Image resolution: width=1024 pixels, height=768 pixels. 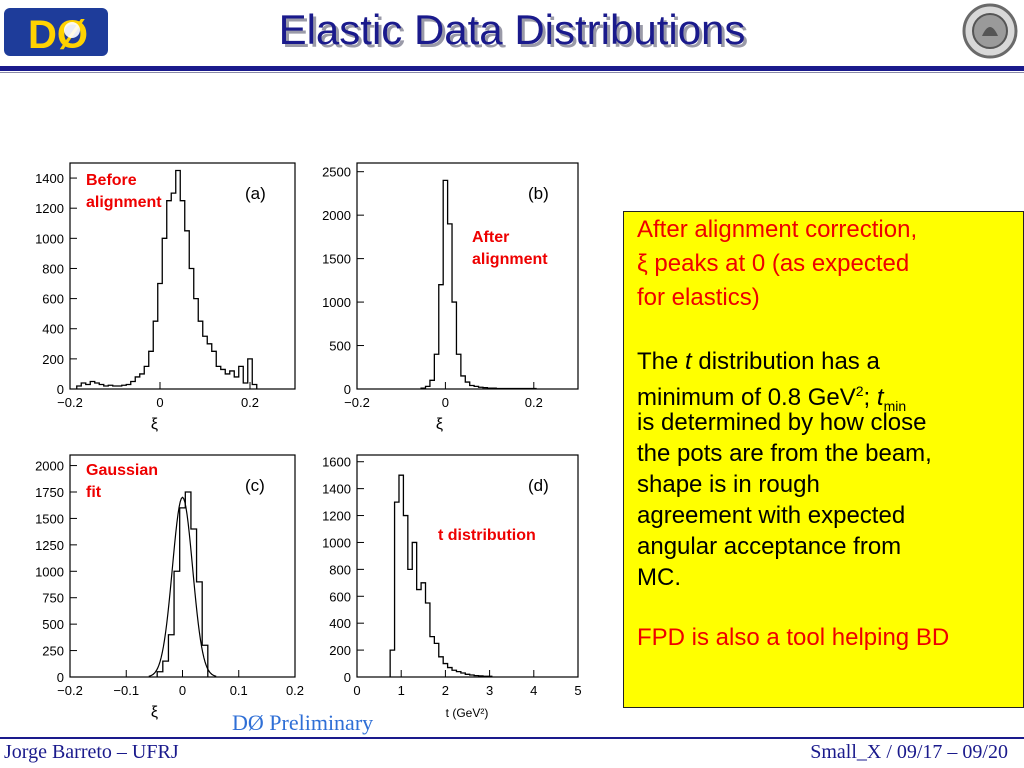 What do you see at coordinates (659, 577) in the screenshot?
I see `summary-line-11: MC.` at bounding box center [659, 577].